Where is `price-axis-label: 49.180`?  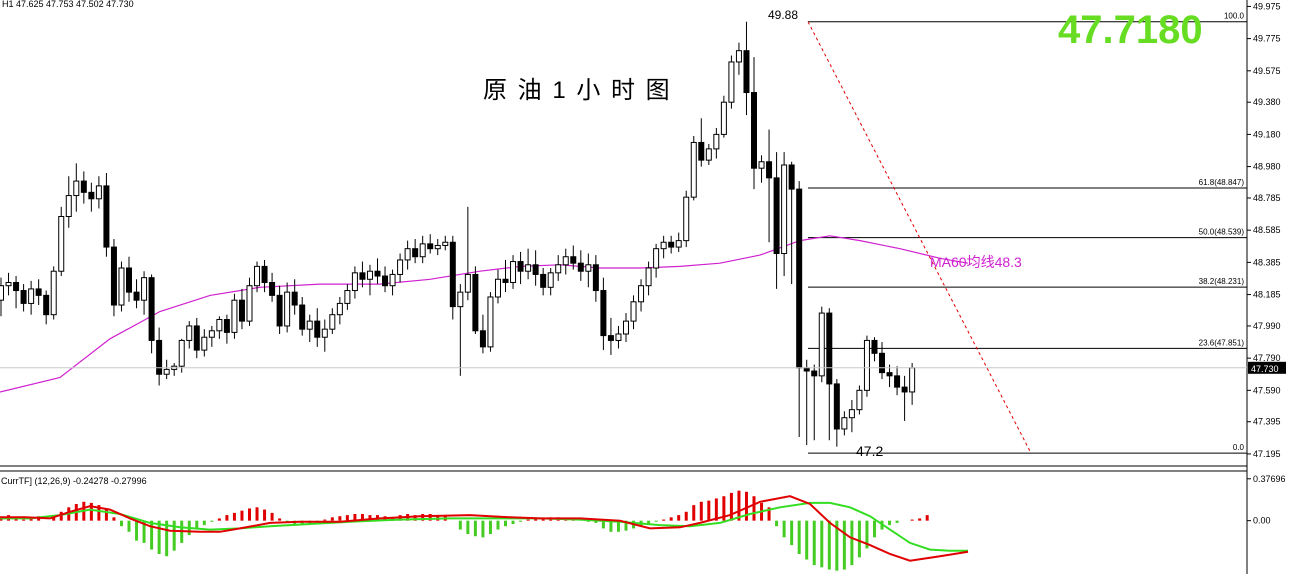 price-axis-label: 49.180 is located at coordinates (1267, 134).